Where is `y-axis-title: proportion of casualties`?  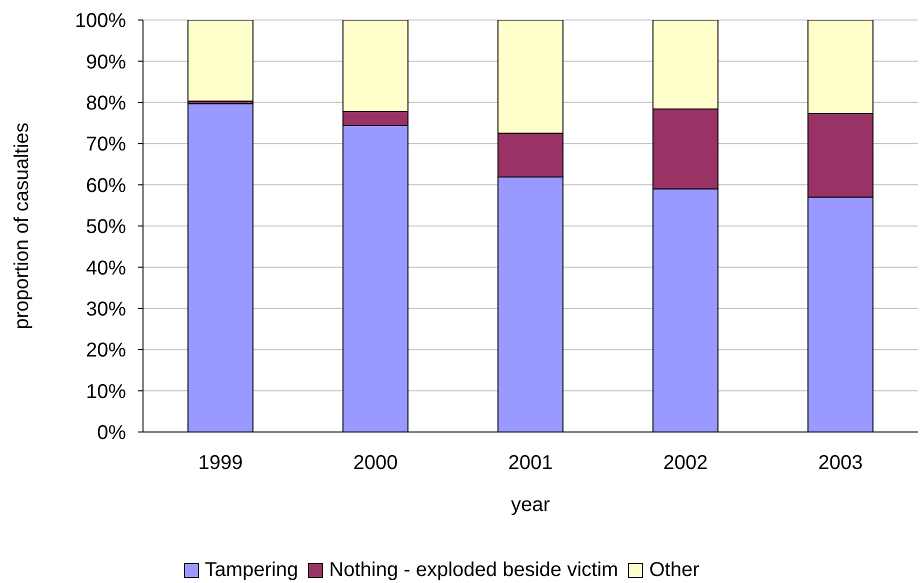
y-axis-title: proportion of casualties is located at coordinates (22, 226).